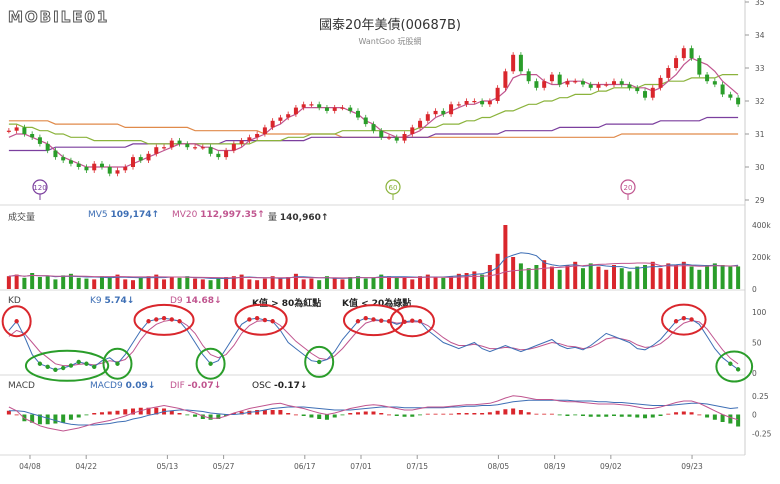 Image resolution: width=780 pixels, height=484 pixels. Describe the element at coordinates (14, 301) in the screenshot. I see `kd-panel-label: KD` at that location.